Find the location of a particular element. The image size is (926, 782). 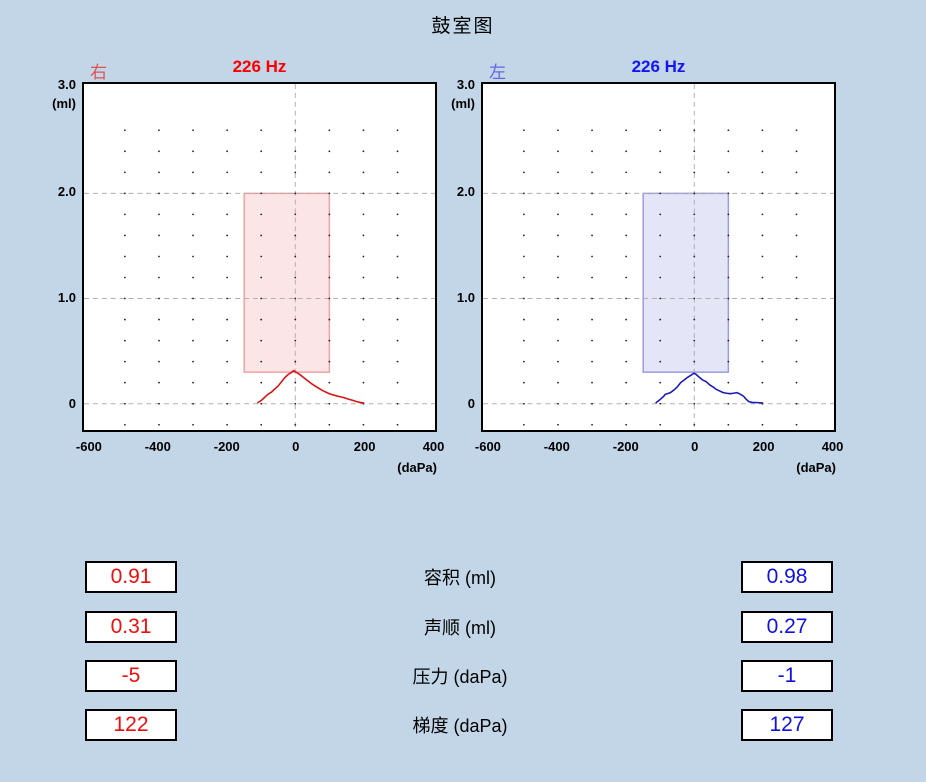

volume-value-left: 0.98 is located at coordinates (787, 577).